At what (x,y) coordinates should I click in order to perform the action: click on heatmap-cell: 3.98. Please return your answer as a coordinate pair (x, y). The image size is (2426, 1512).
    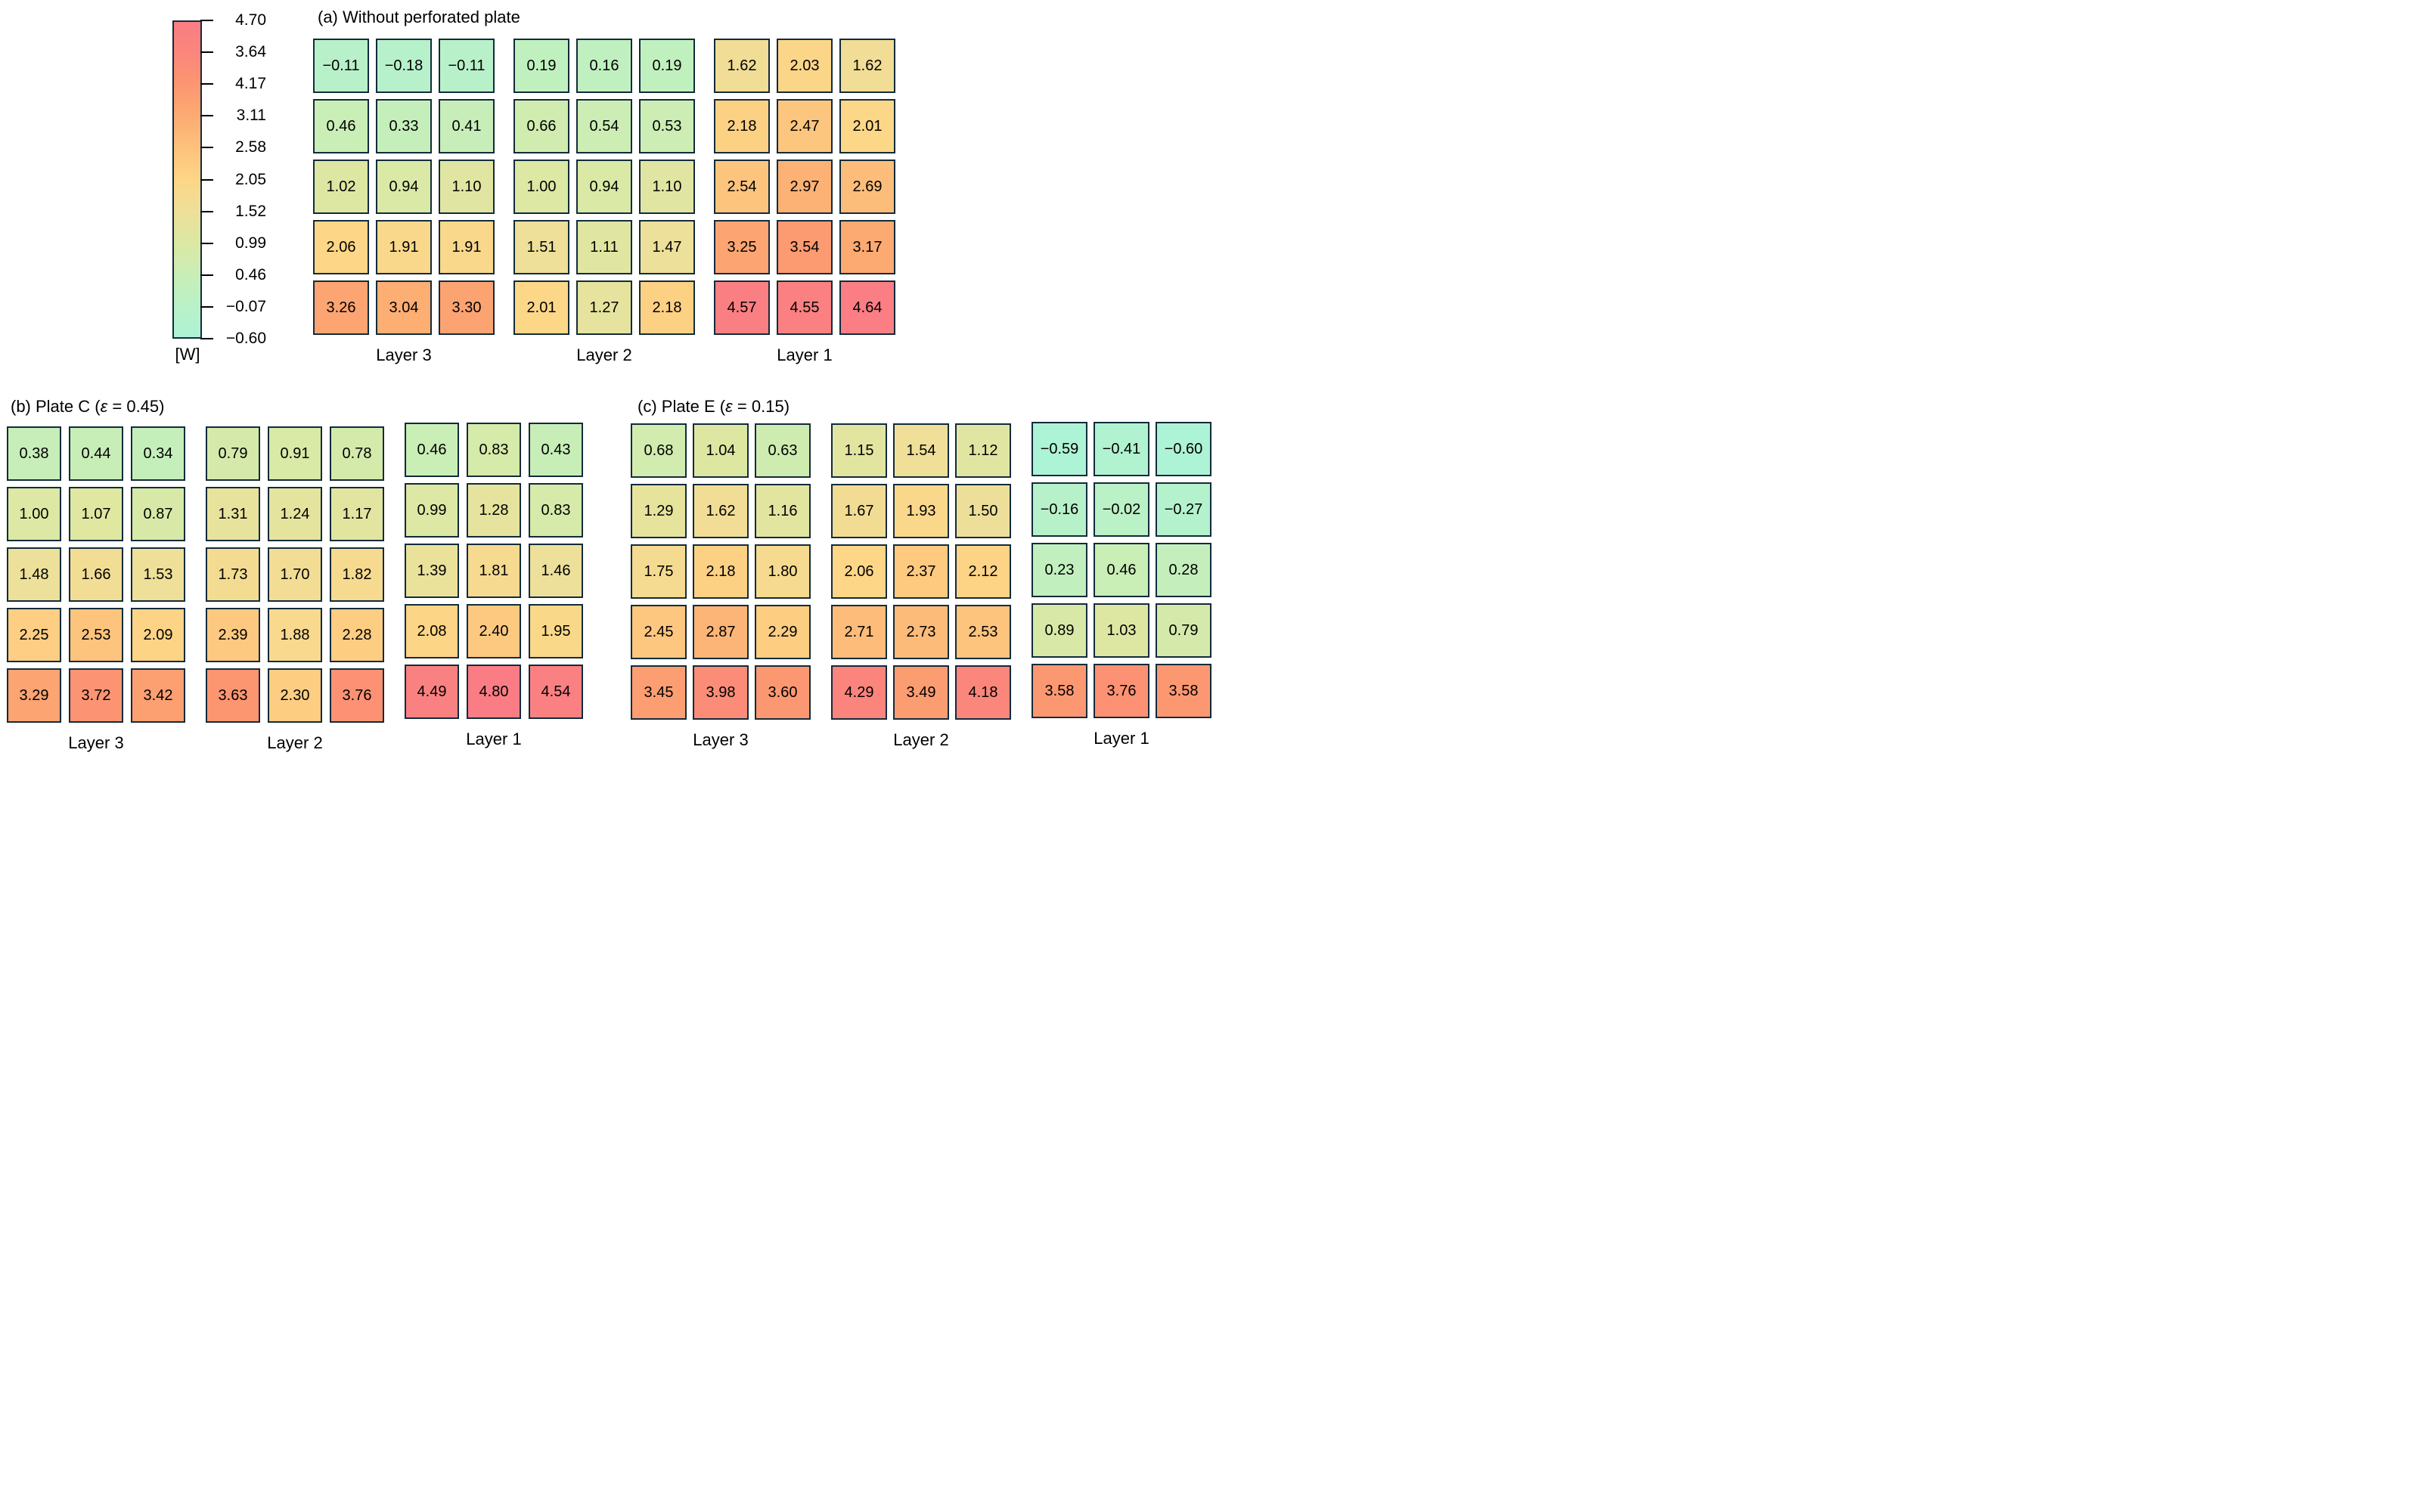
    Looking at the image, I should click on (721, 692).